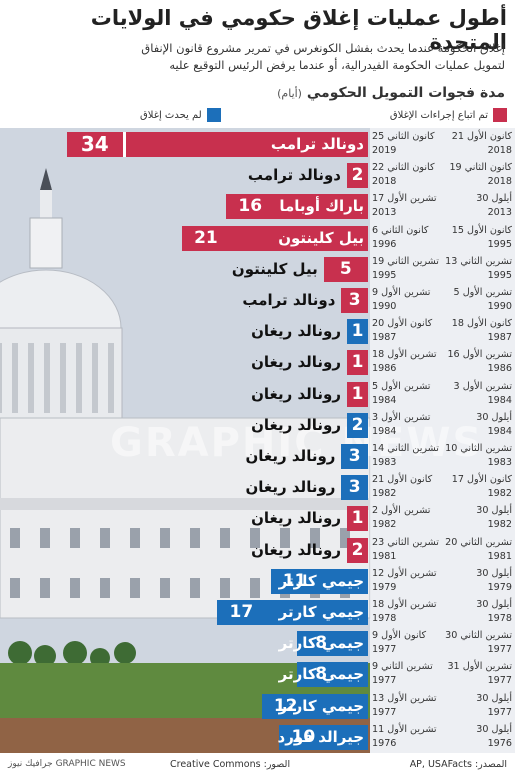 This screenshot has width=515, height=778. I want to click on legend-no-shutdown-swatch, so click(213, 115).